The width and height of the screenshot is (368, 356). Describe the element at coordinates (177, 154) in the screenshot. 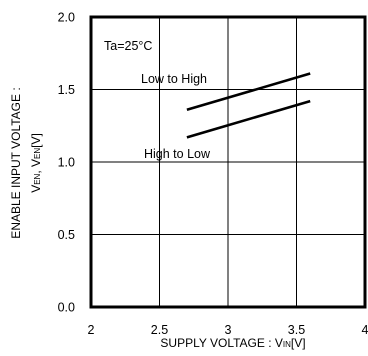

I see `series-label-high-to-low: High to Low` at that location.